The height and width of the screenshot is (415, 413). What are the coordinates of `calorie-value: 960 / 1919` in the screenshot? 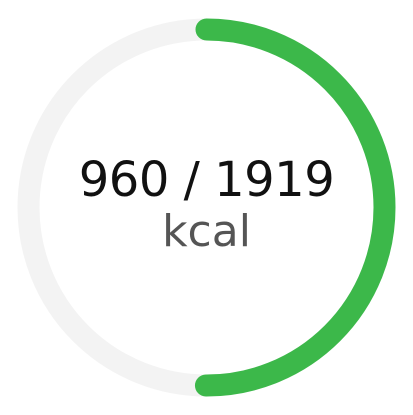 It's located at (206, 179).